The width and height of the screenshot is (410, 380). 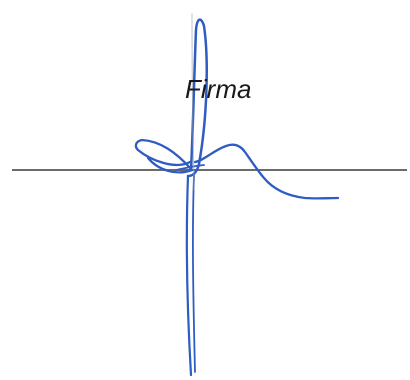 I want to click on signature-label: Firma, so click(x=218, y=89).